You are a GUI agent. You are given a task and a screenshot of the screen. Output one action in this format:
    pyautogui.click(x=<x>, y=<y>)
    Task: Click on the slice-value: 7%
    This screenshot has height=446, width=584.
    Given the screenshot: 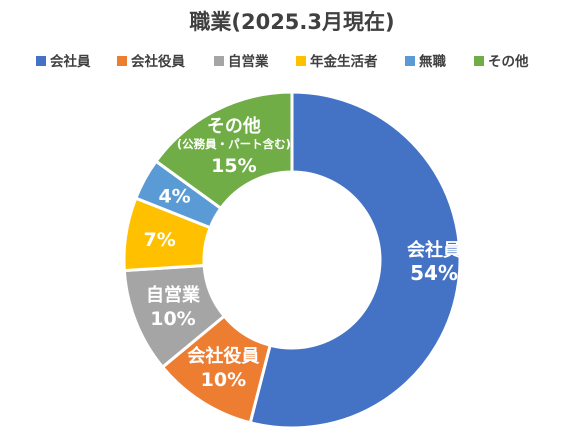 What is the action you would take?
    pyautogui.click(x=160, y=240)
    